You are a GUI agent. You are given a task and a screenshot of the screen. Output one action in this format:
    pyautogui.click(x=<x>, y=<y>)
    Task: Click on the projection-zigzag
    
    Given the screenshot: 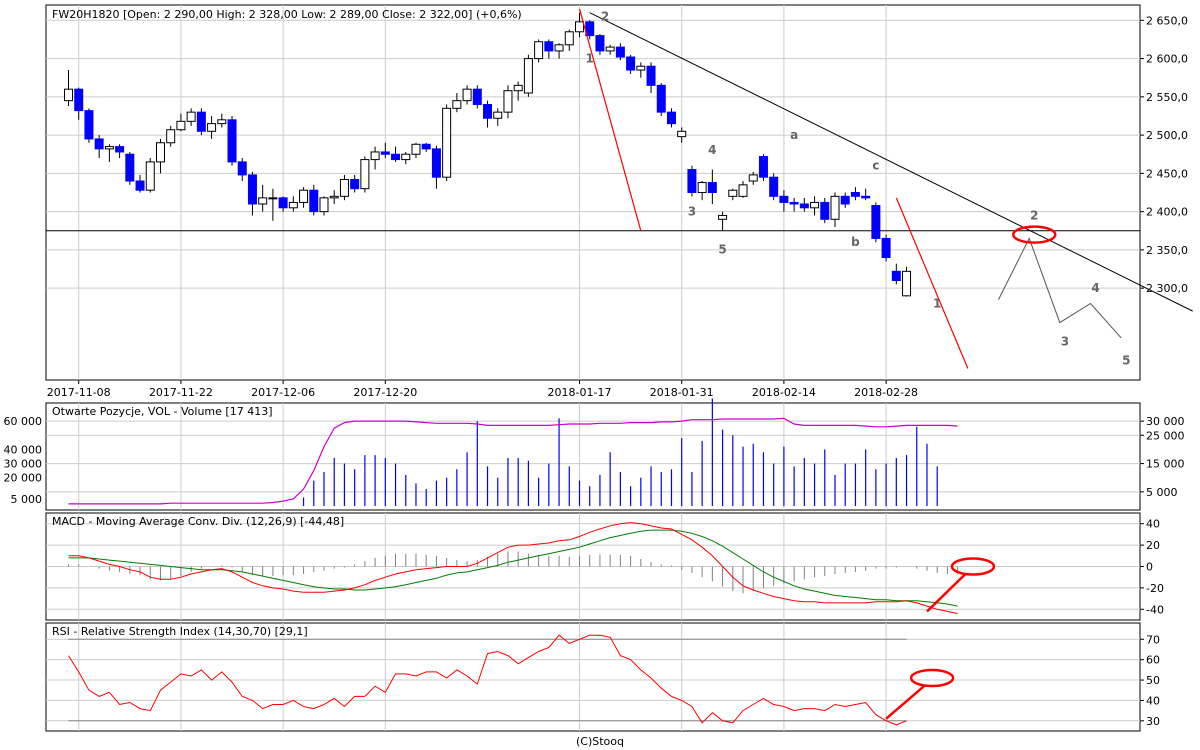 What is the action you would take?
    pyautogui.click(x=1060, y=288)
    